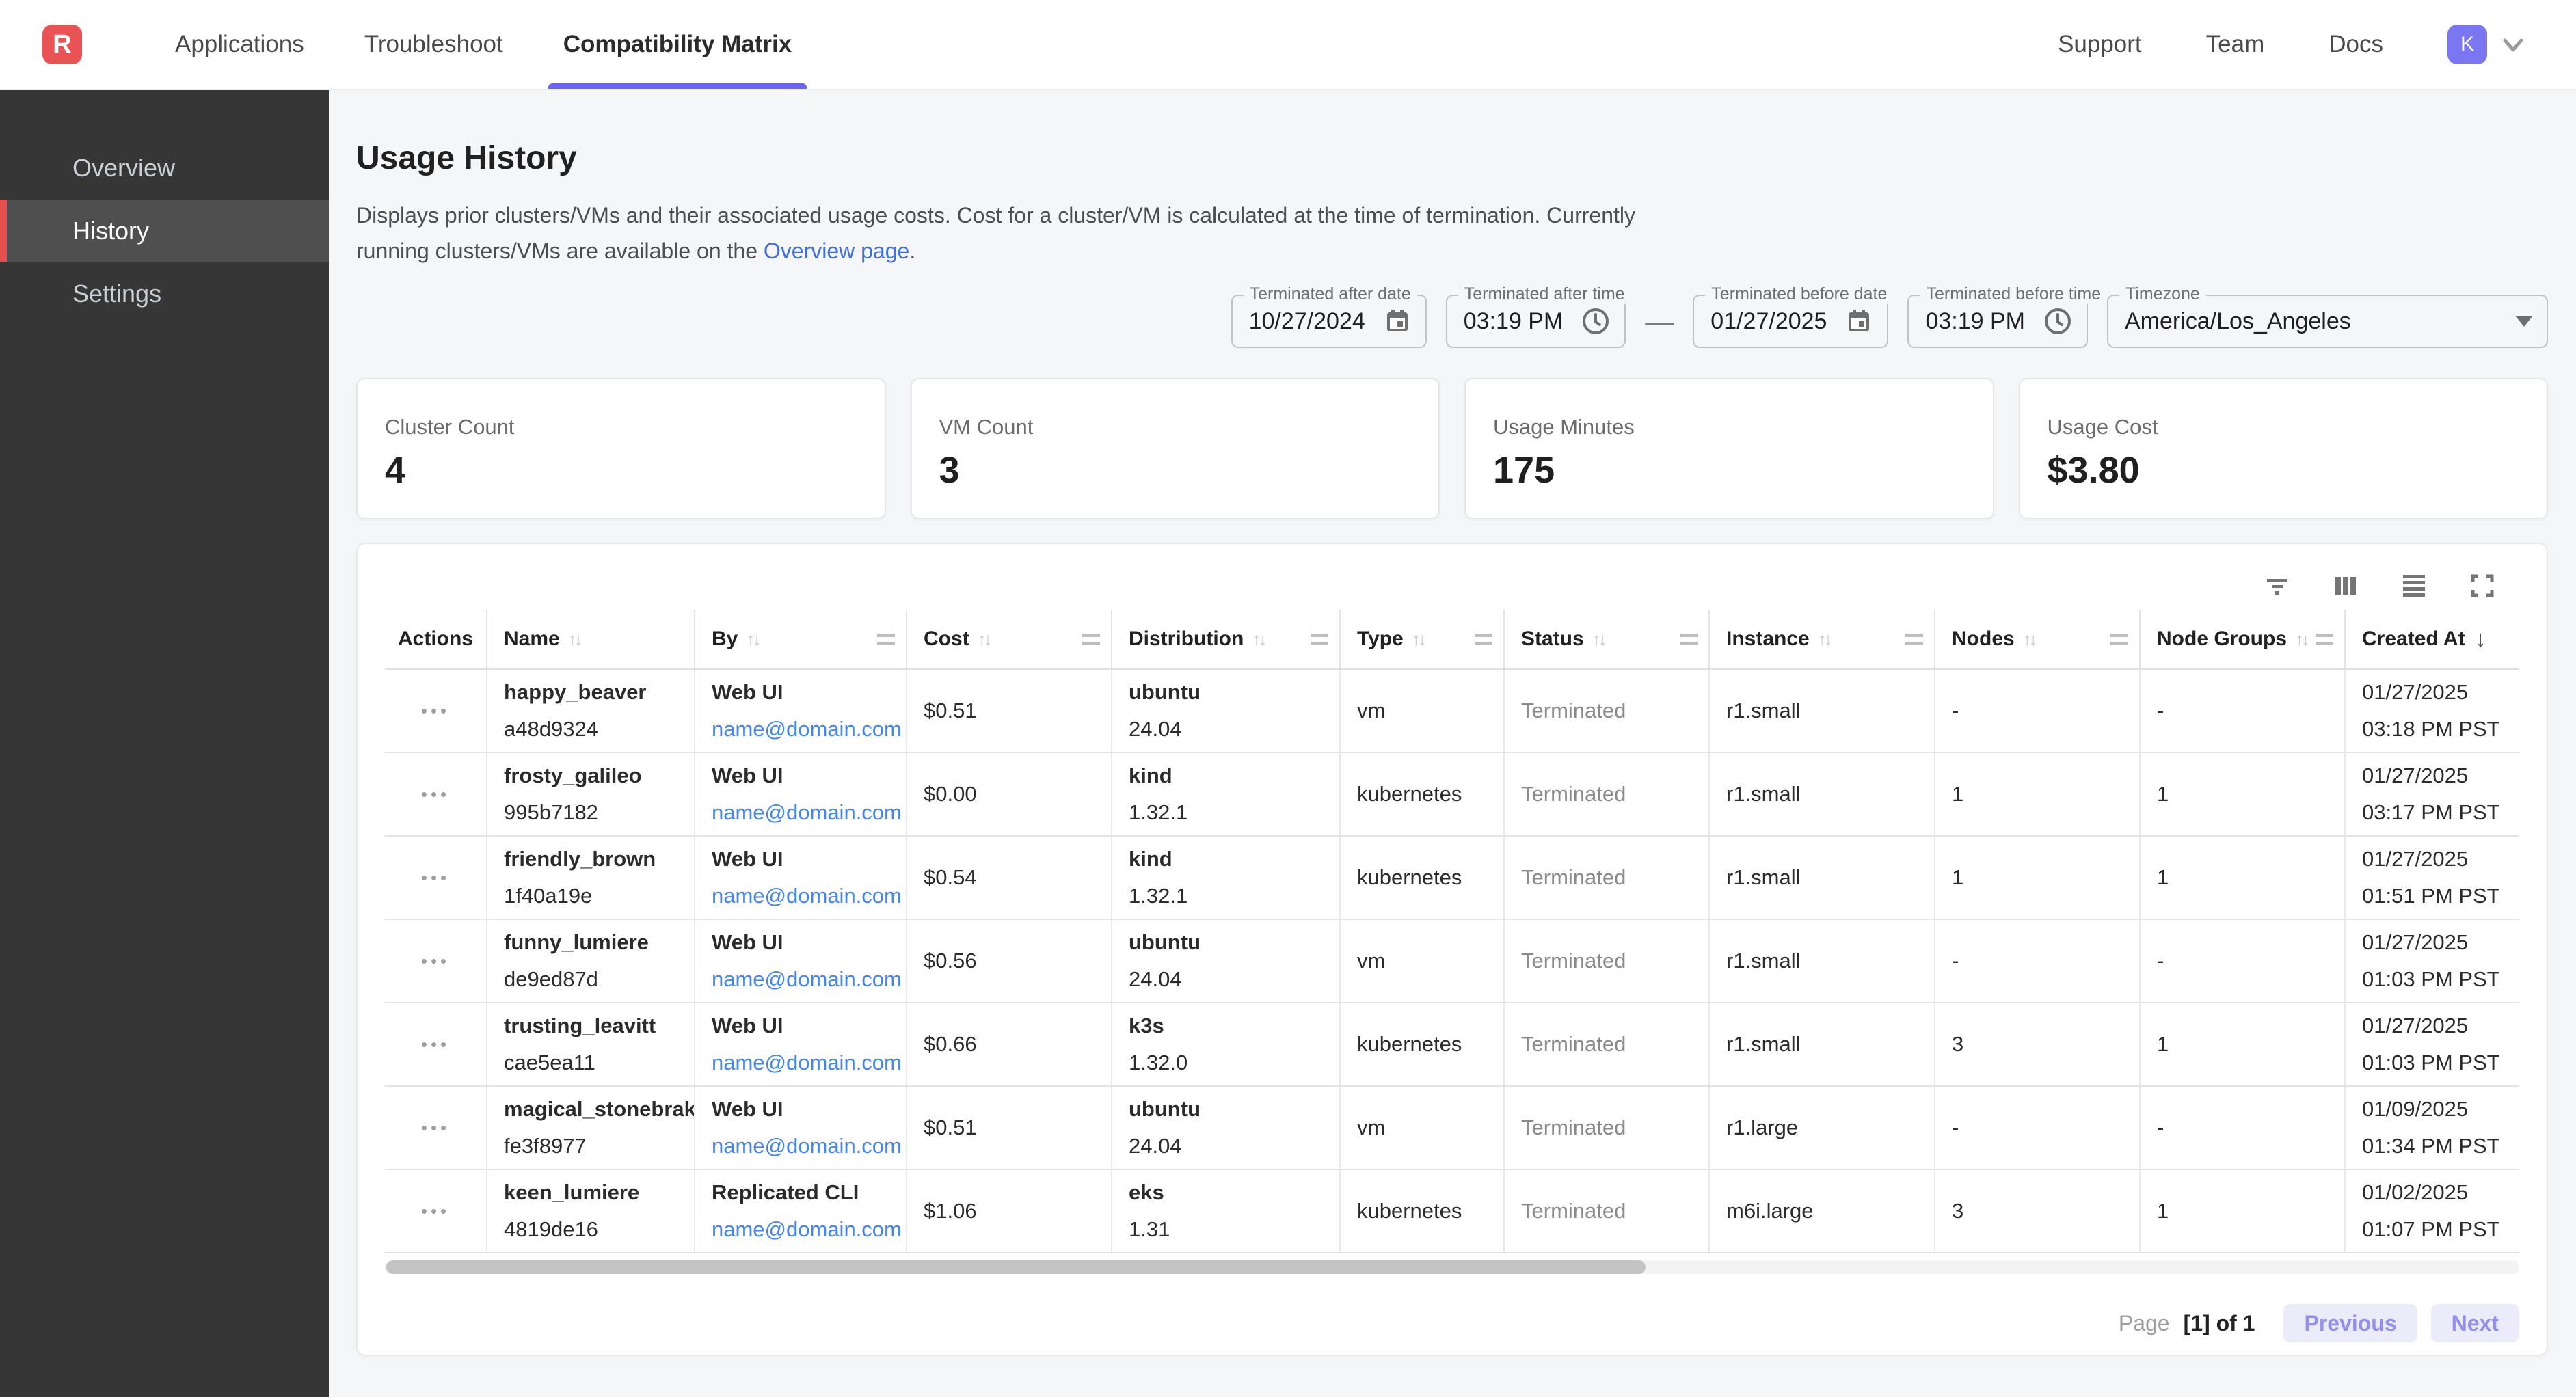 The height and width of the screenshot is (1397, 2576). What do you see at coordinates (1729, 448) in the screenshot?
I see `stat-card-usage-minutes: Usage Minutes 175` at bounding box center [1729, 448].